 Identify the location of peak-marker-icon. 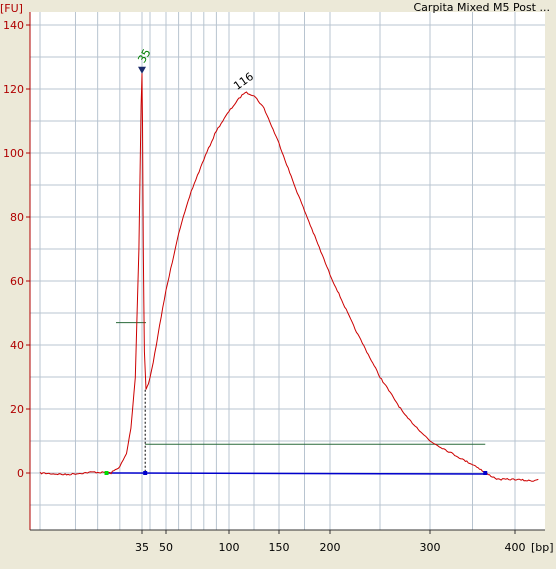
(142, 70).